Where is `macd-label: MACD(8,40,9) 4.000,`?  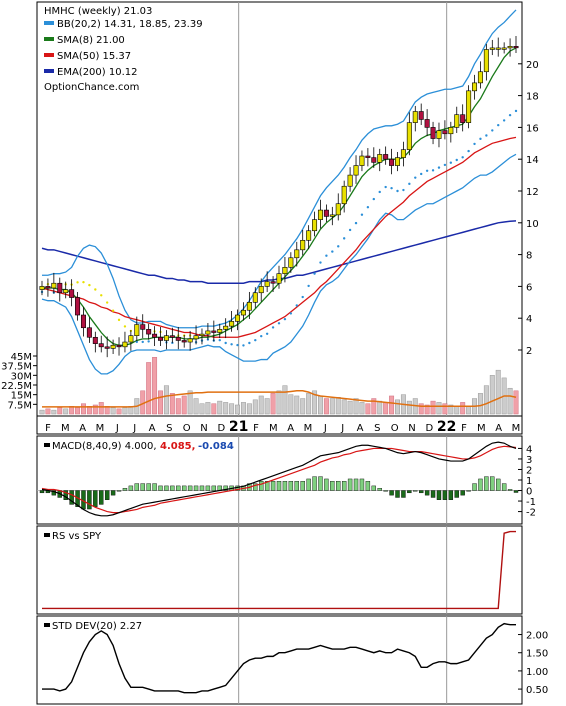 macd-label: MACD(8,40,9) 4.000, is located at coordinates (104, 446).